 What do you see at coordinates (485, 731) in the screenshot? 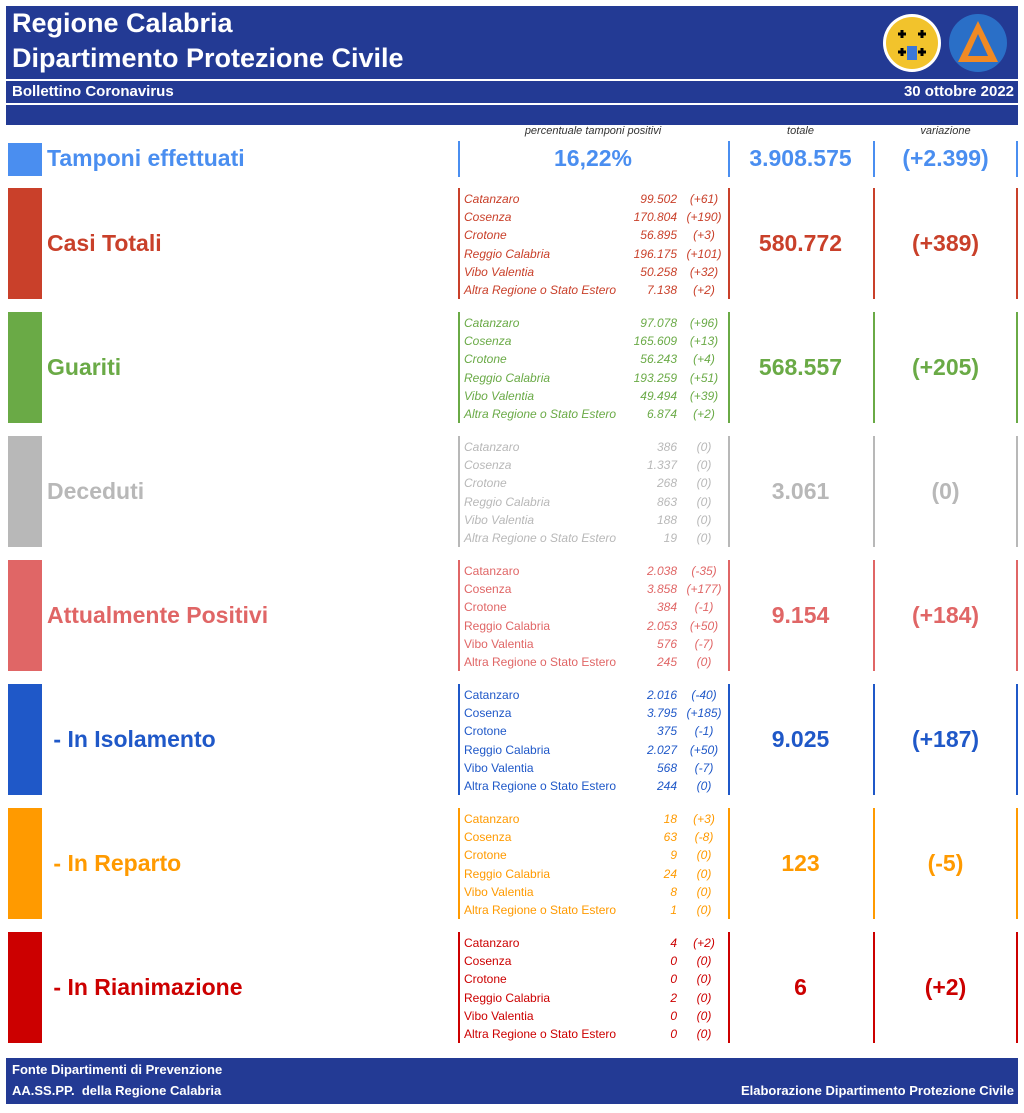
I see `province: Crotone` at bounding box center [485, 731].